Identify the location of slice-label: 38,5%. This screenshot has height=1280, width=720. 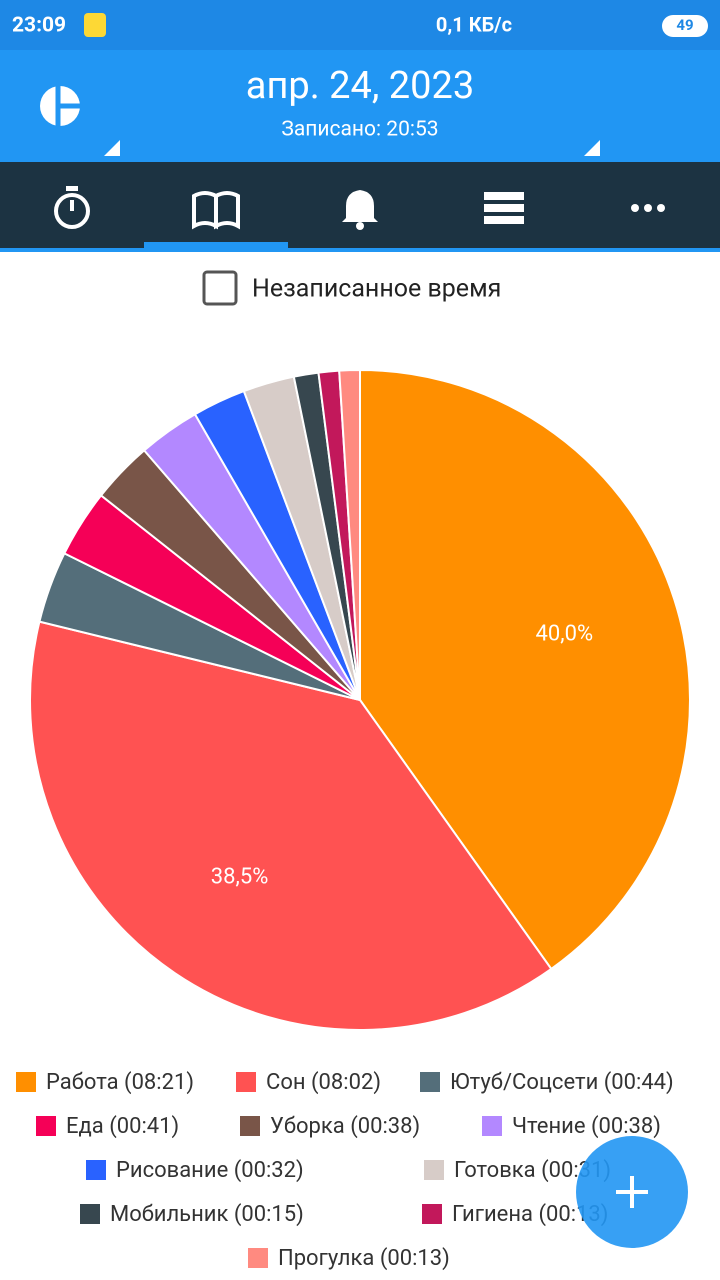
(240, 876).